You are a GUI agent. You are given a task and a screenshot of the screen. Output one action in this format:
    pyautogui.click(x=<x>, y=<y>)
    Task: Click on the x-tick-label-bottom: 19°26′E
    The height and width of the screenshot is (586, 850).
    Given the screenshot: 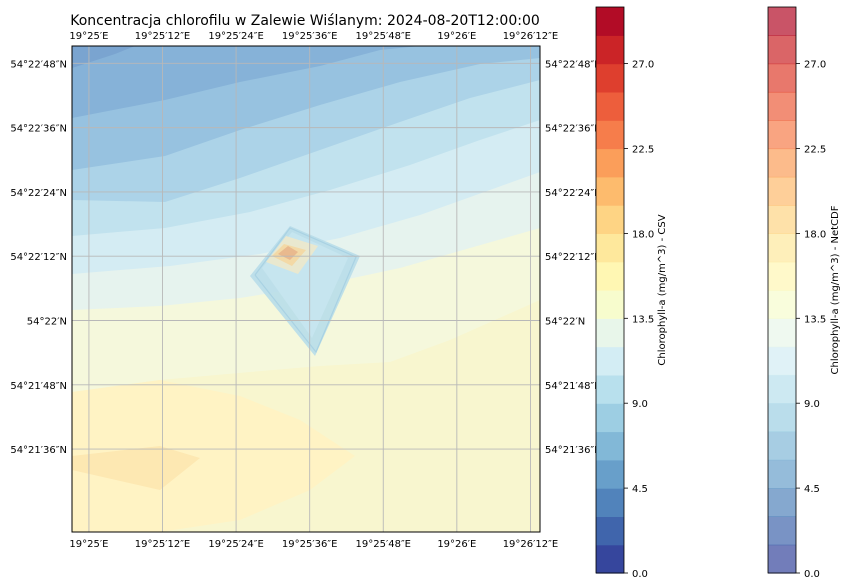 What is the action you would take?
    pyautogui.click(x=456, y=544)
    